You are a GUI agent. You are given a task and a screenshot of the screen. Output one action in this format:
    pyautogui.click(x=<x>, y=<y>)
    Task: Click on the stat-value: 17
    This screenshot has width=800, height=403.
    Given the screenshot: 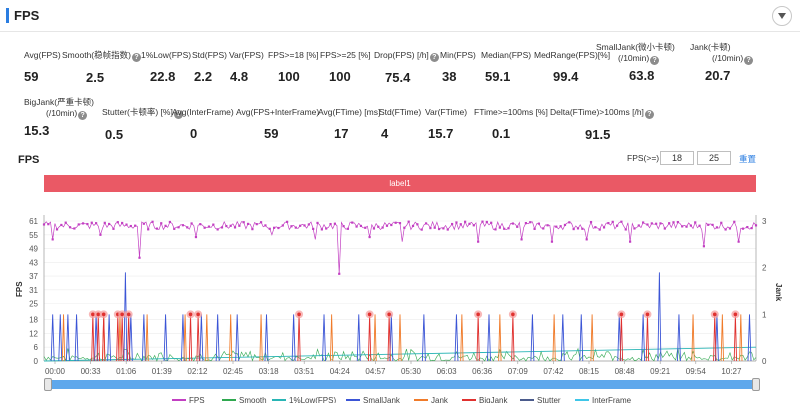 What is the action you would take?
    pyautogui.click(x=341, y=133)
    